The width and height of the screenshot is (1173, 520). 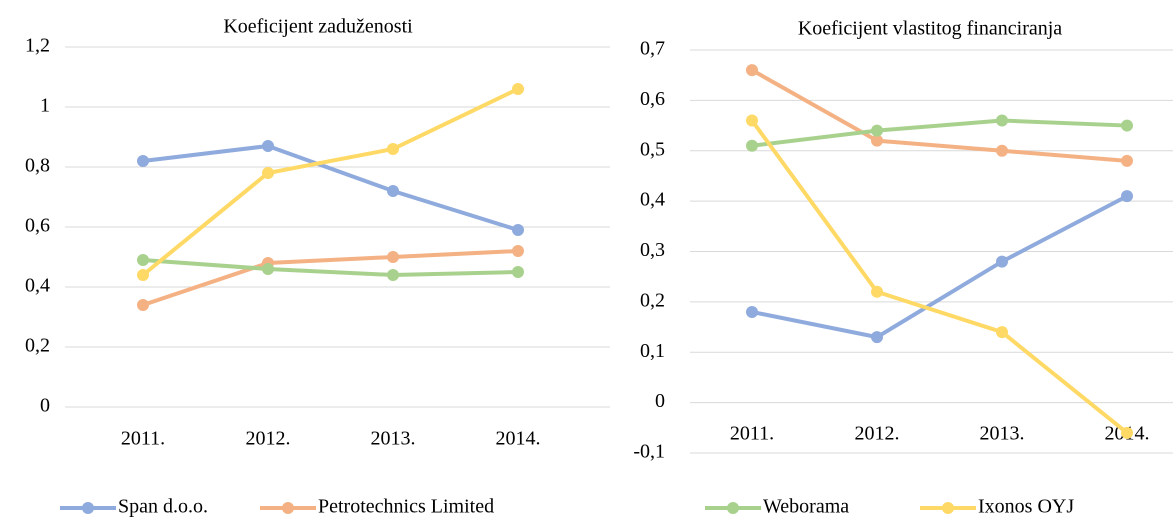 I want to click on y-tick-label: 0,1, so click(x=652, y=351).